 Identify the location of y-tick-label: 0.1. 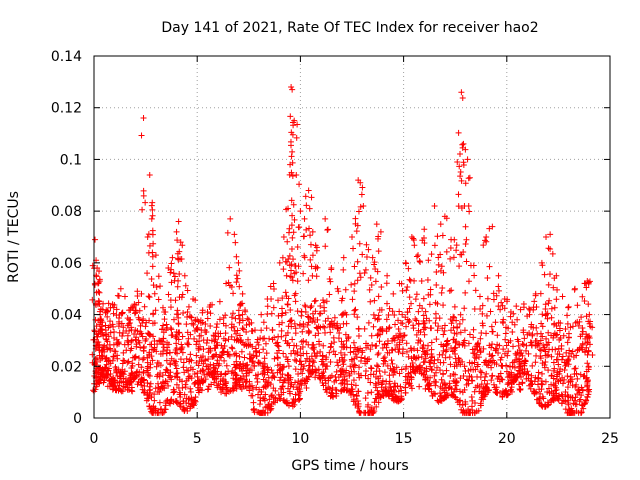
(71, 160).